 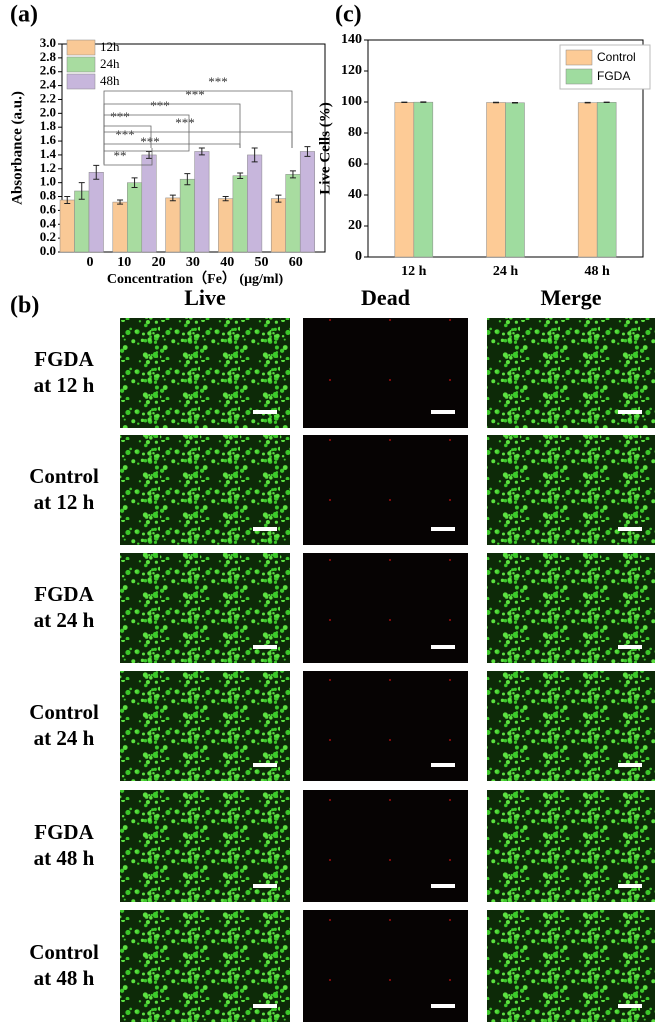 What do you see at coordinates (17, 148) in the screenshot?
I see `y-axis-title: Absorbance (a.u.)` at bounding box center [17, 148].